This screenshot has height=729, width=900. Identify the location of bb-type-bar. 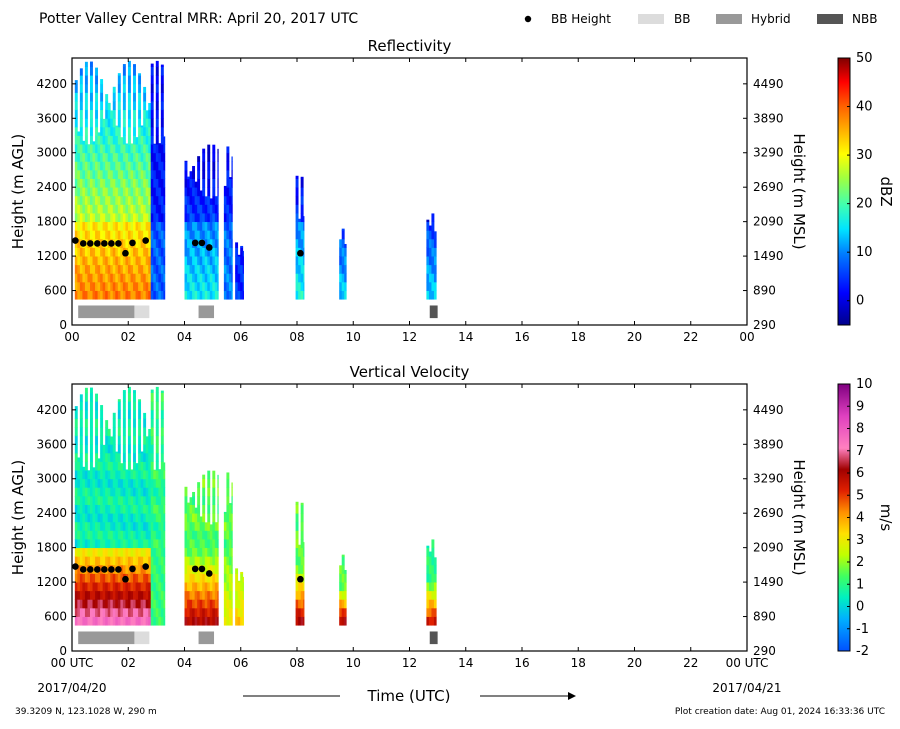
(433, 312).